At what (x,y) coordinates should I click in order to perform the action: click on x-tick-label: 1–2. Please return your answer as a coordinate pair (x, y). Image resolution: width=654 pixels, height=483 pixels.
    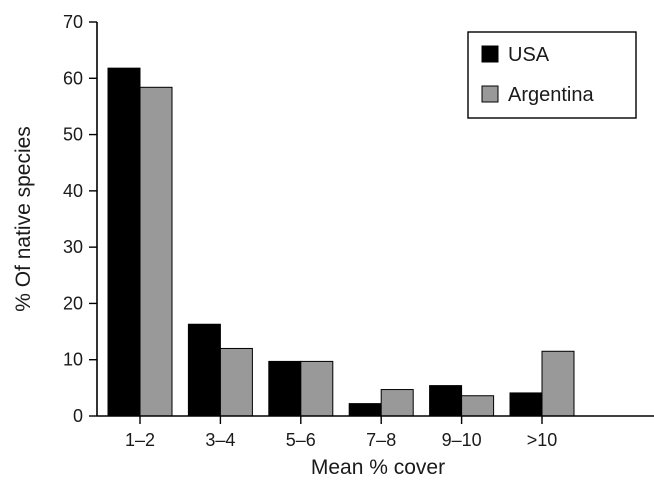
    Looking at the image, I should click on (140, 440).